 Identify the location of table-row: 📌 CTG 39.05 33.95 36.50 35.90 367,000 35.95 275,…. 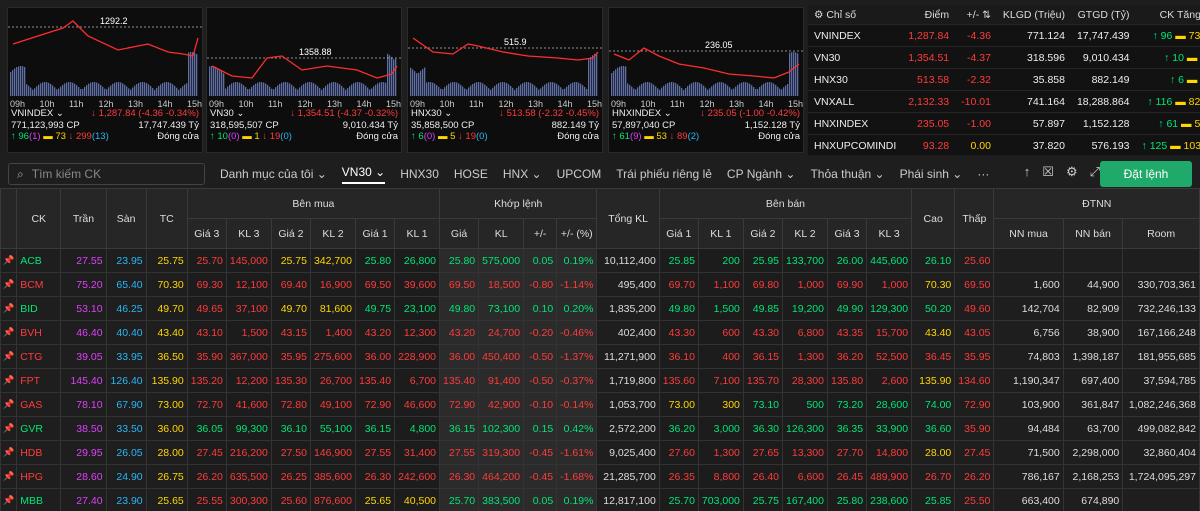
(600, 356).